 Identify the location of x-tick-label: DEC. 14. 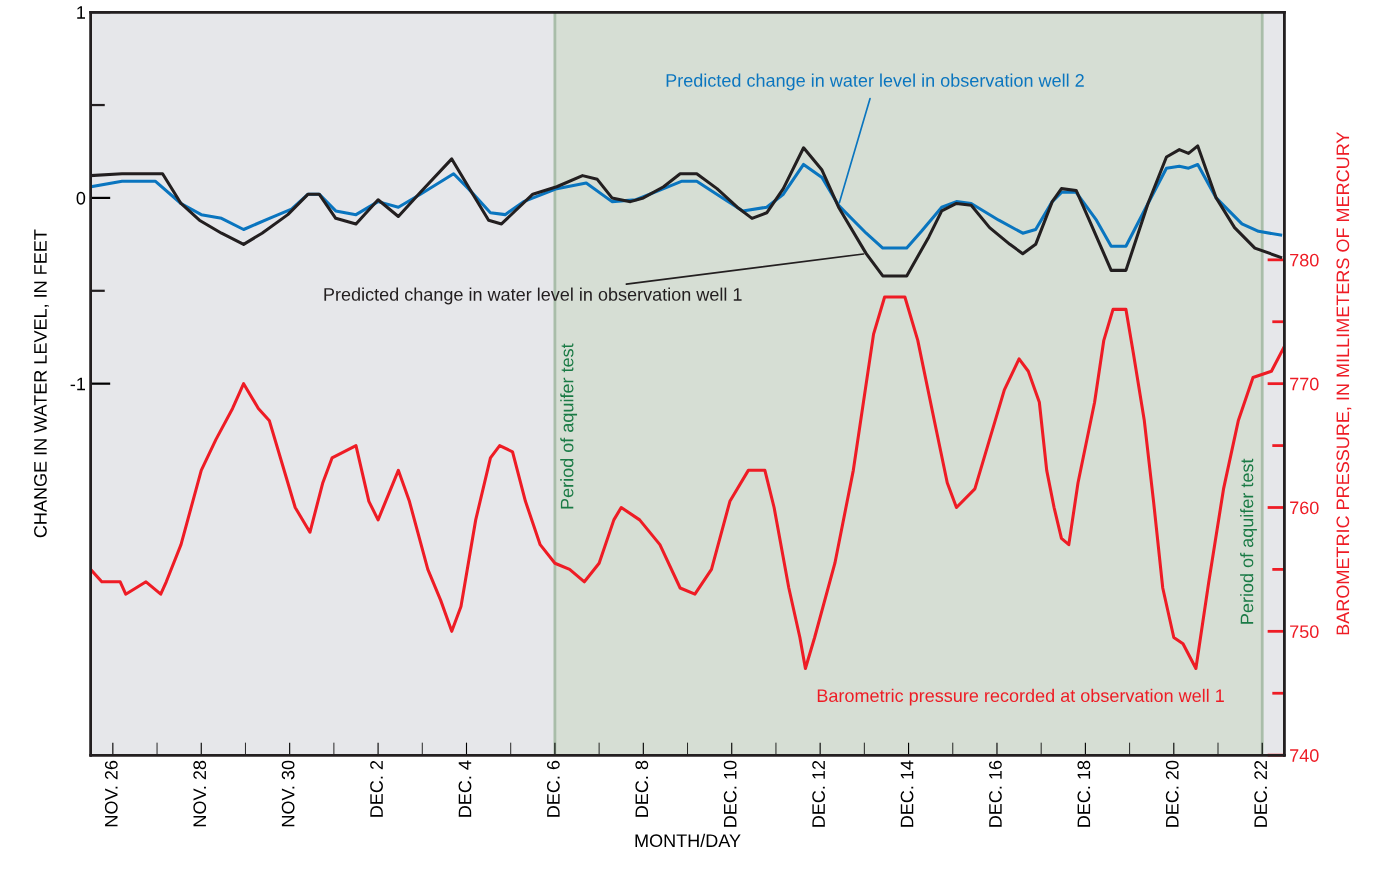
(907, 793).